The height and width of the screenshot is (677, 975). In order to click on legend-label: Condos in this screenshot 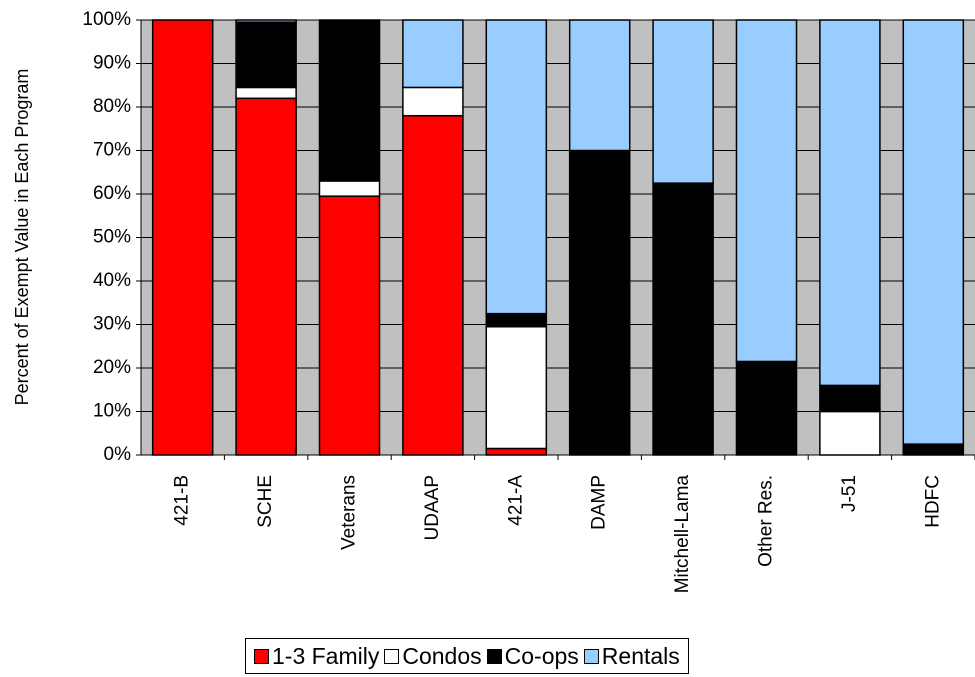, I will do `click(442, 655)`.